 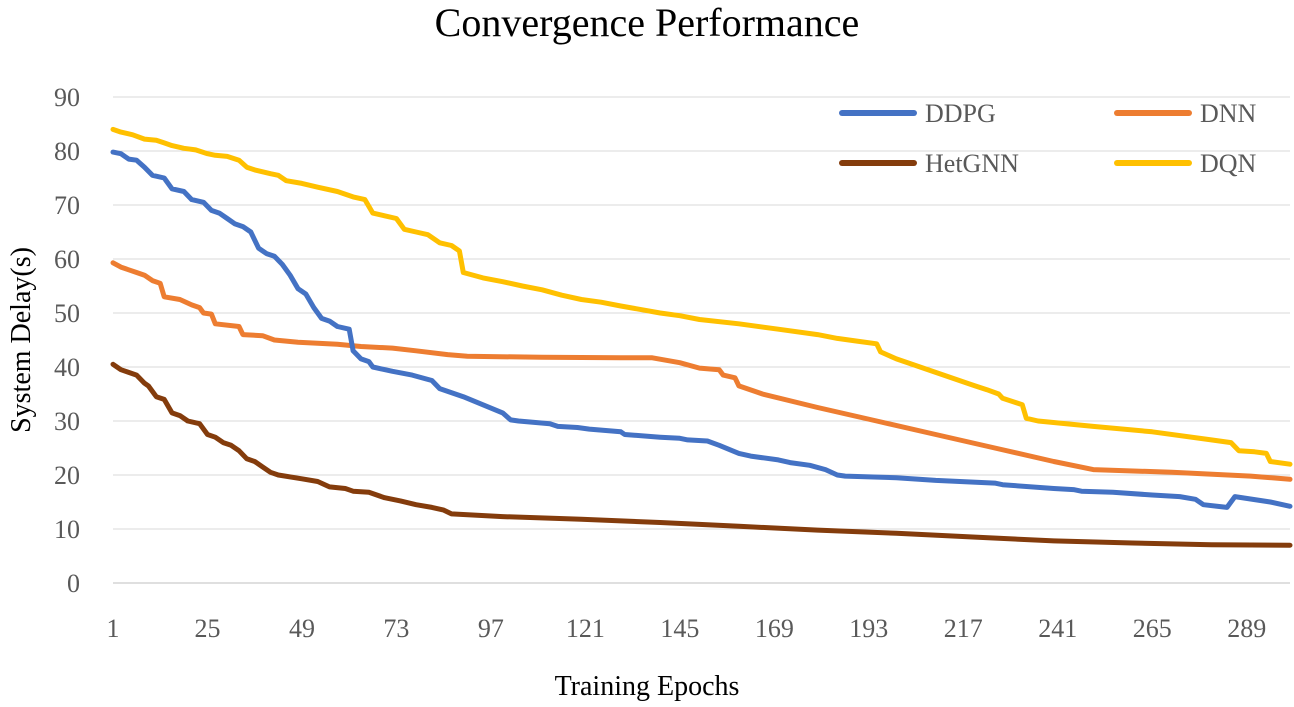 I want to click on x-tick-label: 241, so click(x=1057, y=628).